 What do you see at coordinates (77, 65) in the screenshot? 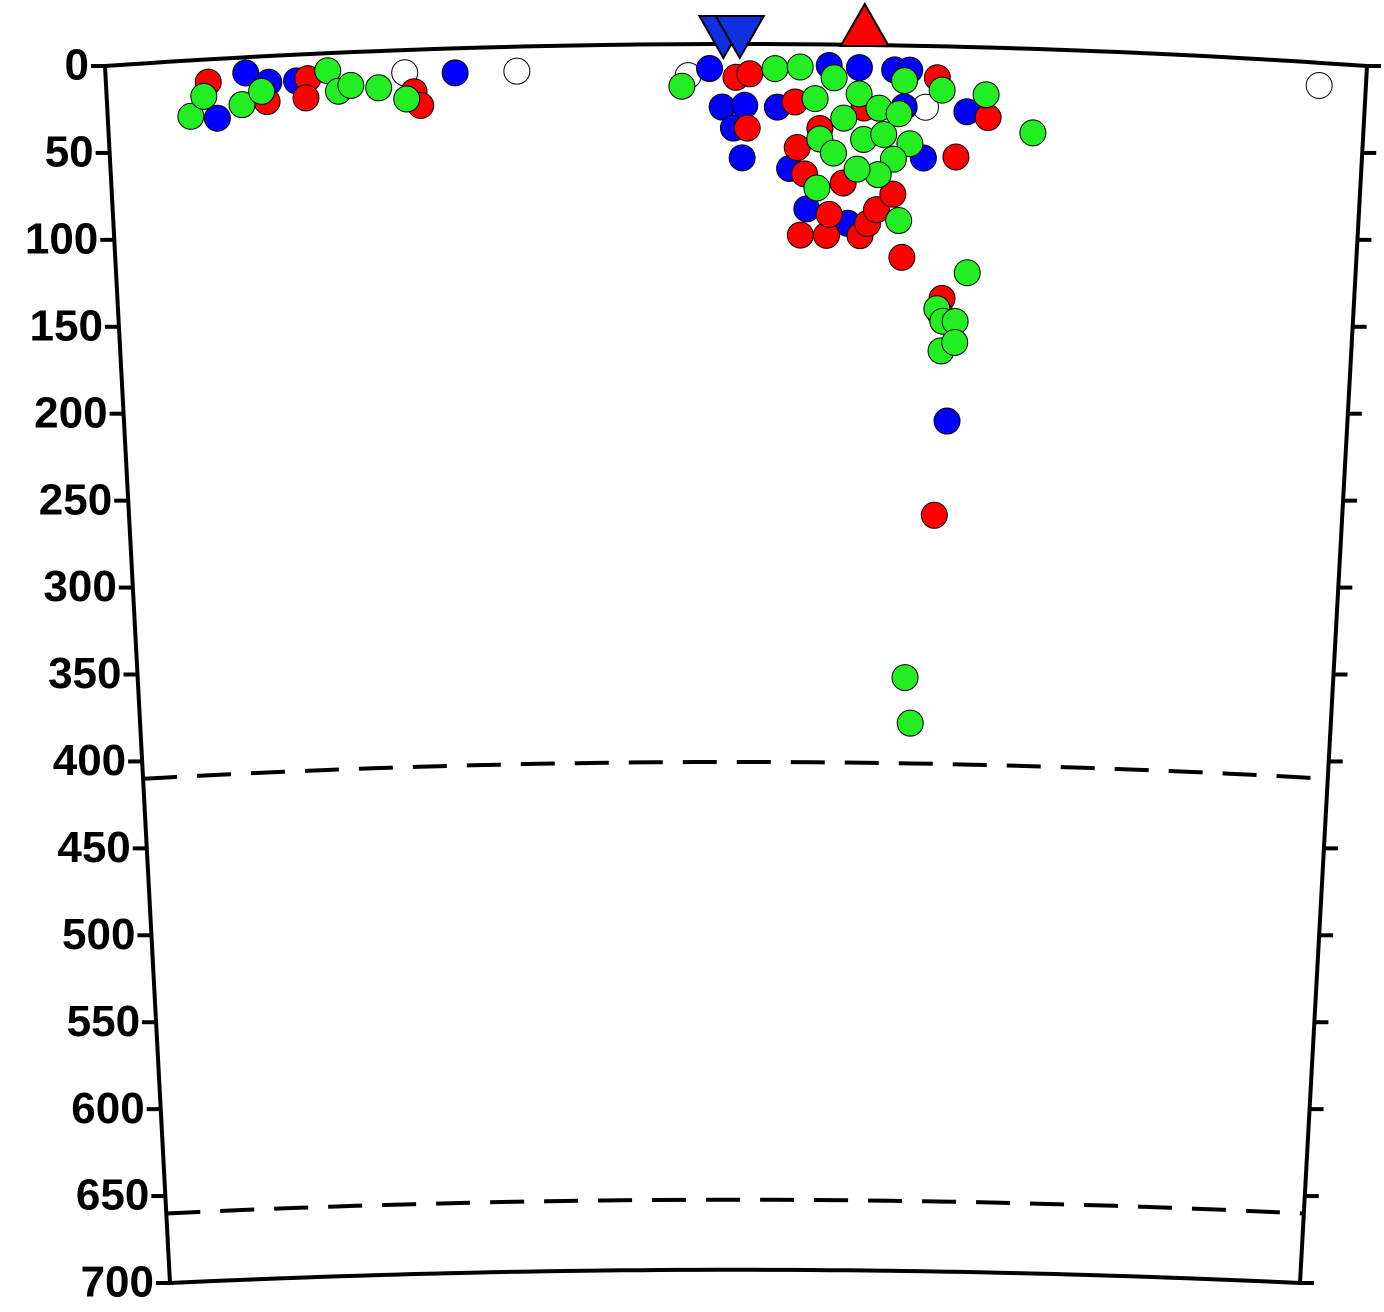
I see `y-tick-label: 0` at bounding box center [77, 65].